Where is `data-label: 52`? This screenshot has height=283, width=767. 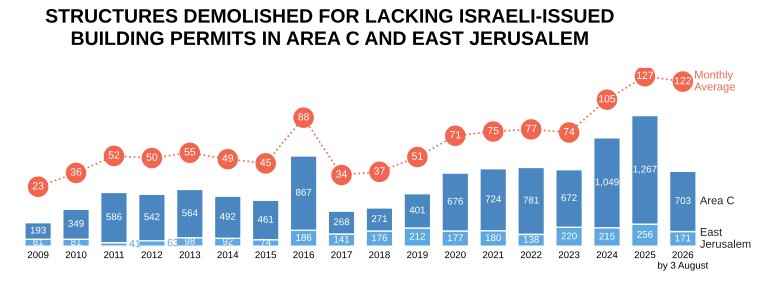
data-label: 52 is located at coordinates (114, 155).